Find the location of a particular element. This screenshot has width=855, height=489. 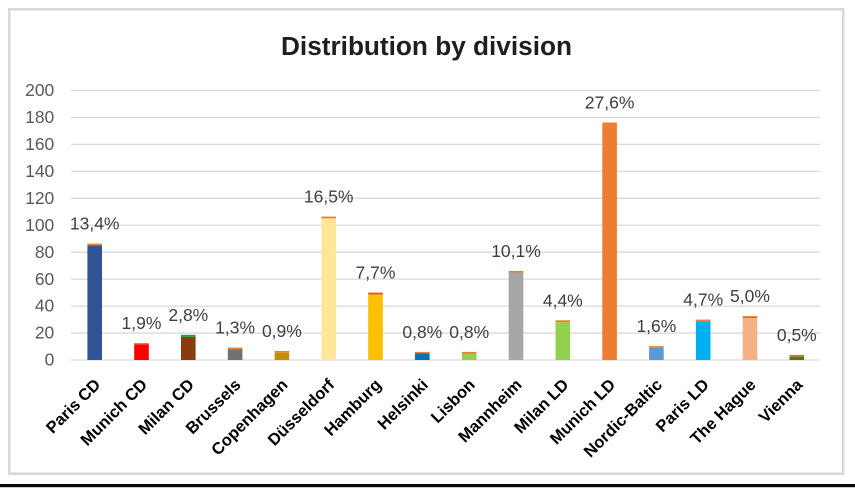

svg-text: 1,9% is located at coordinates (142, 323).